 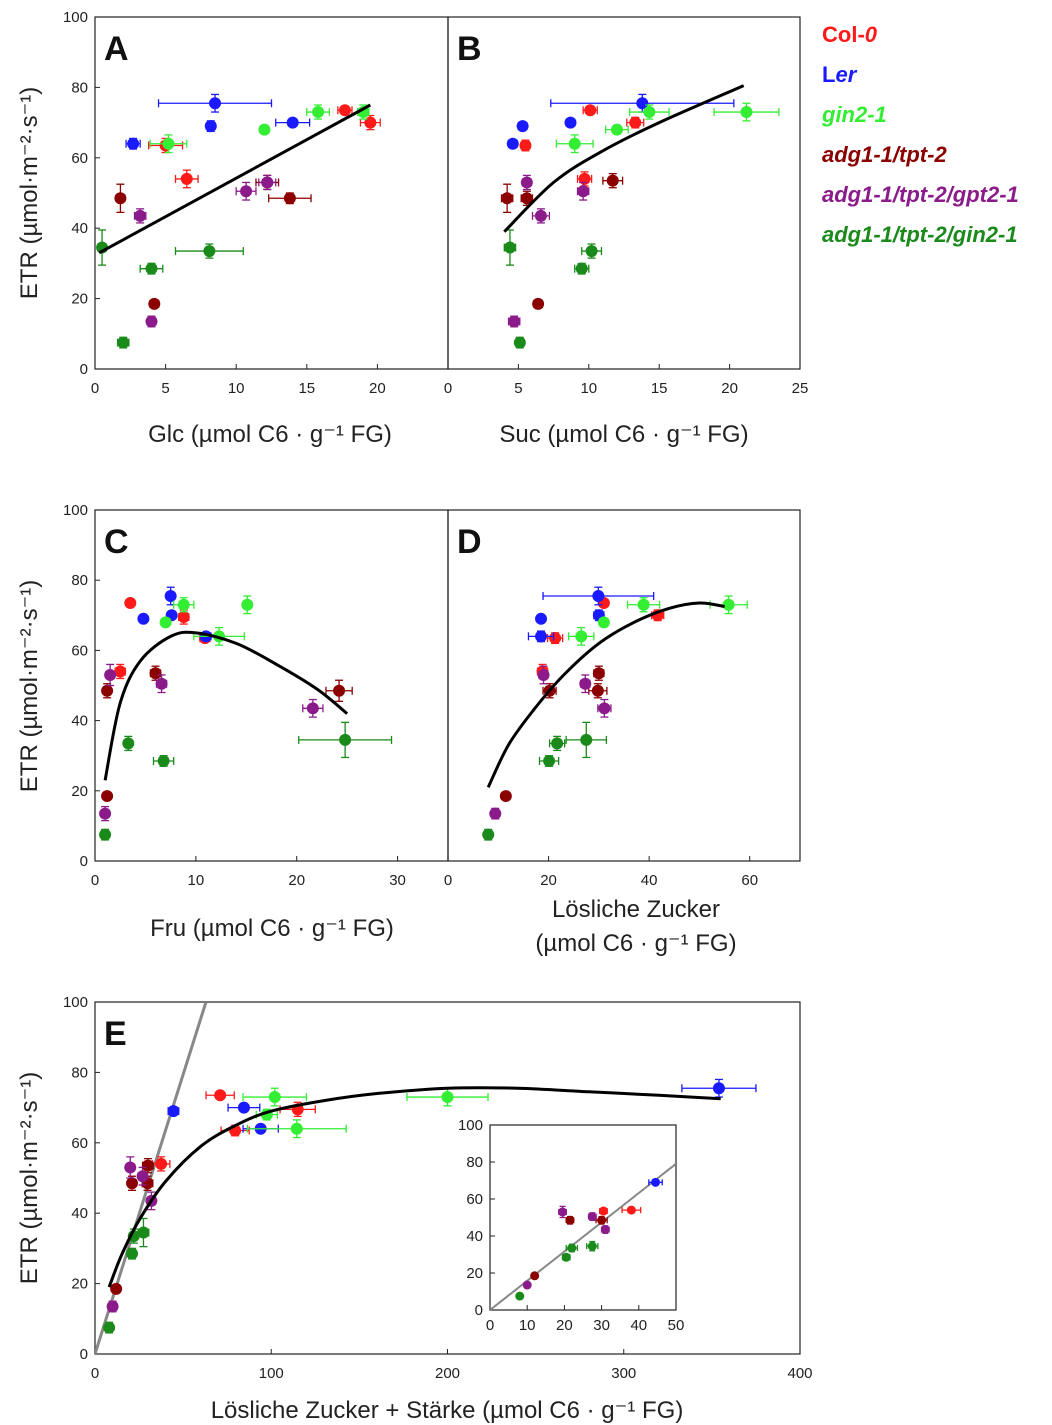 I want to click on legend-entry: adg1-1/tpt-2/gpt2-1, so click(x=920, y=194).